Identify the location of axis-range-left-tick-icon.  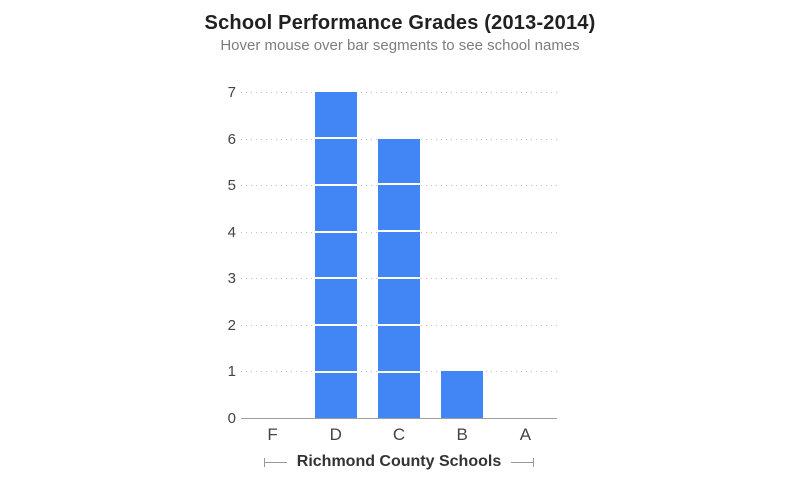
(275, 462).